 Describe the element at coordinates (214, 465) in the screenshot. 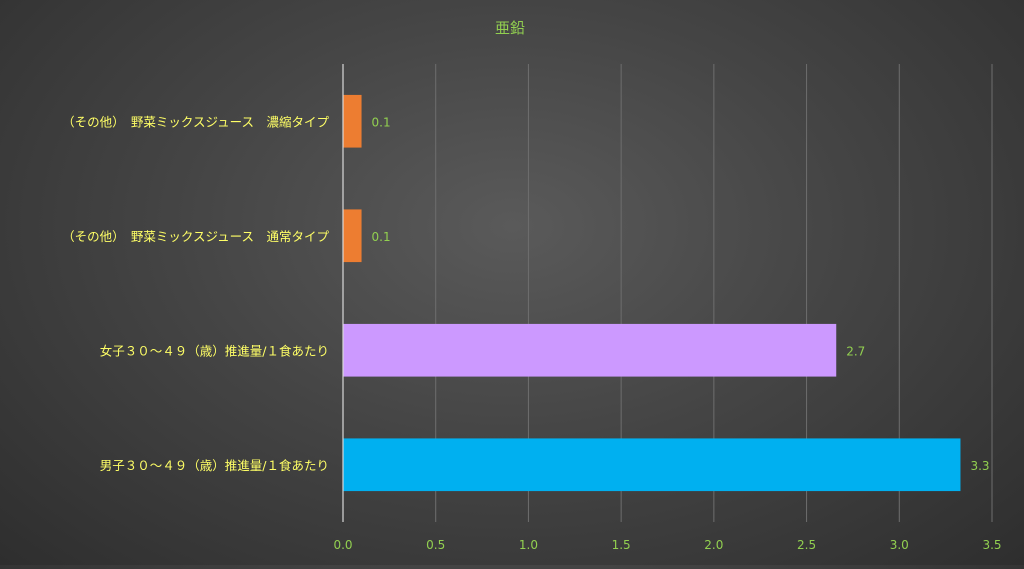

I see `category-label: 男子３０～４９（歳）推進量/１食あたり` at that location.